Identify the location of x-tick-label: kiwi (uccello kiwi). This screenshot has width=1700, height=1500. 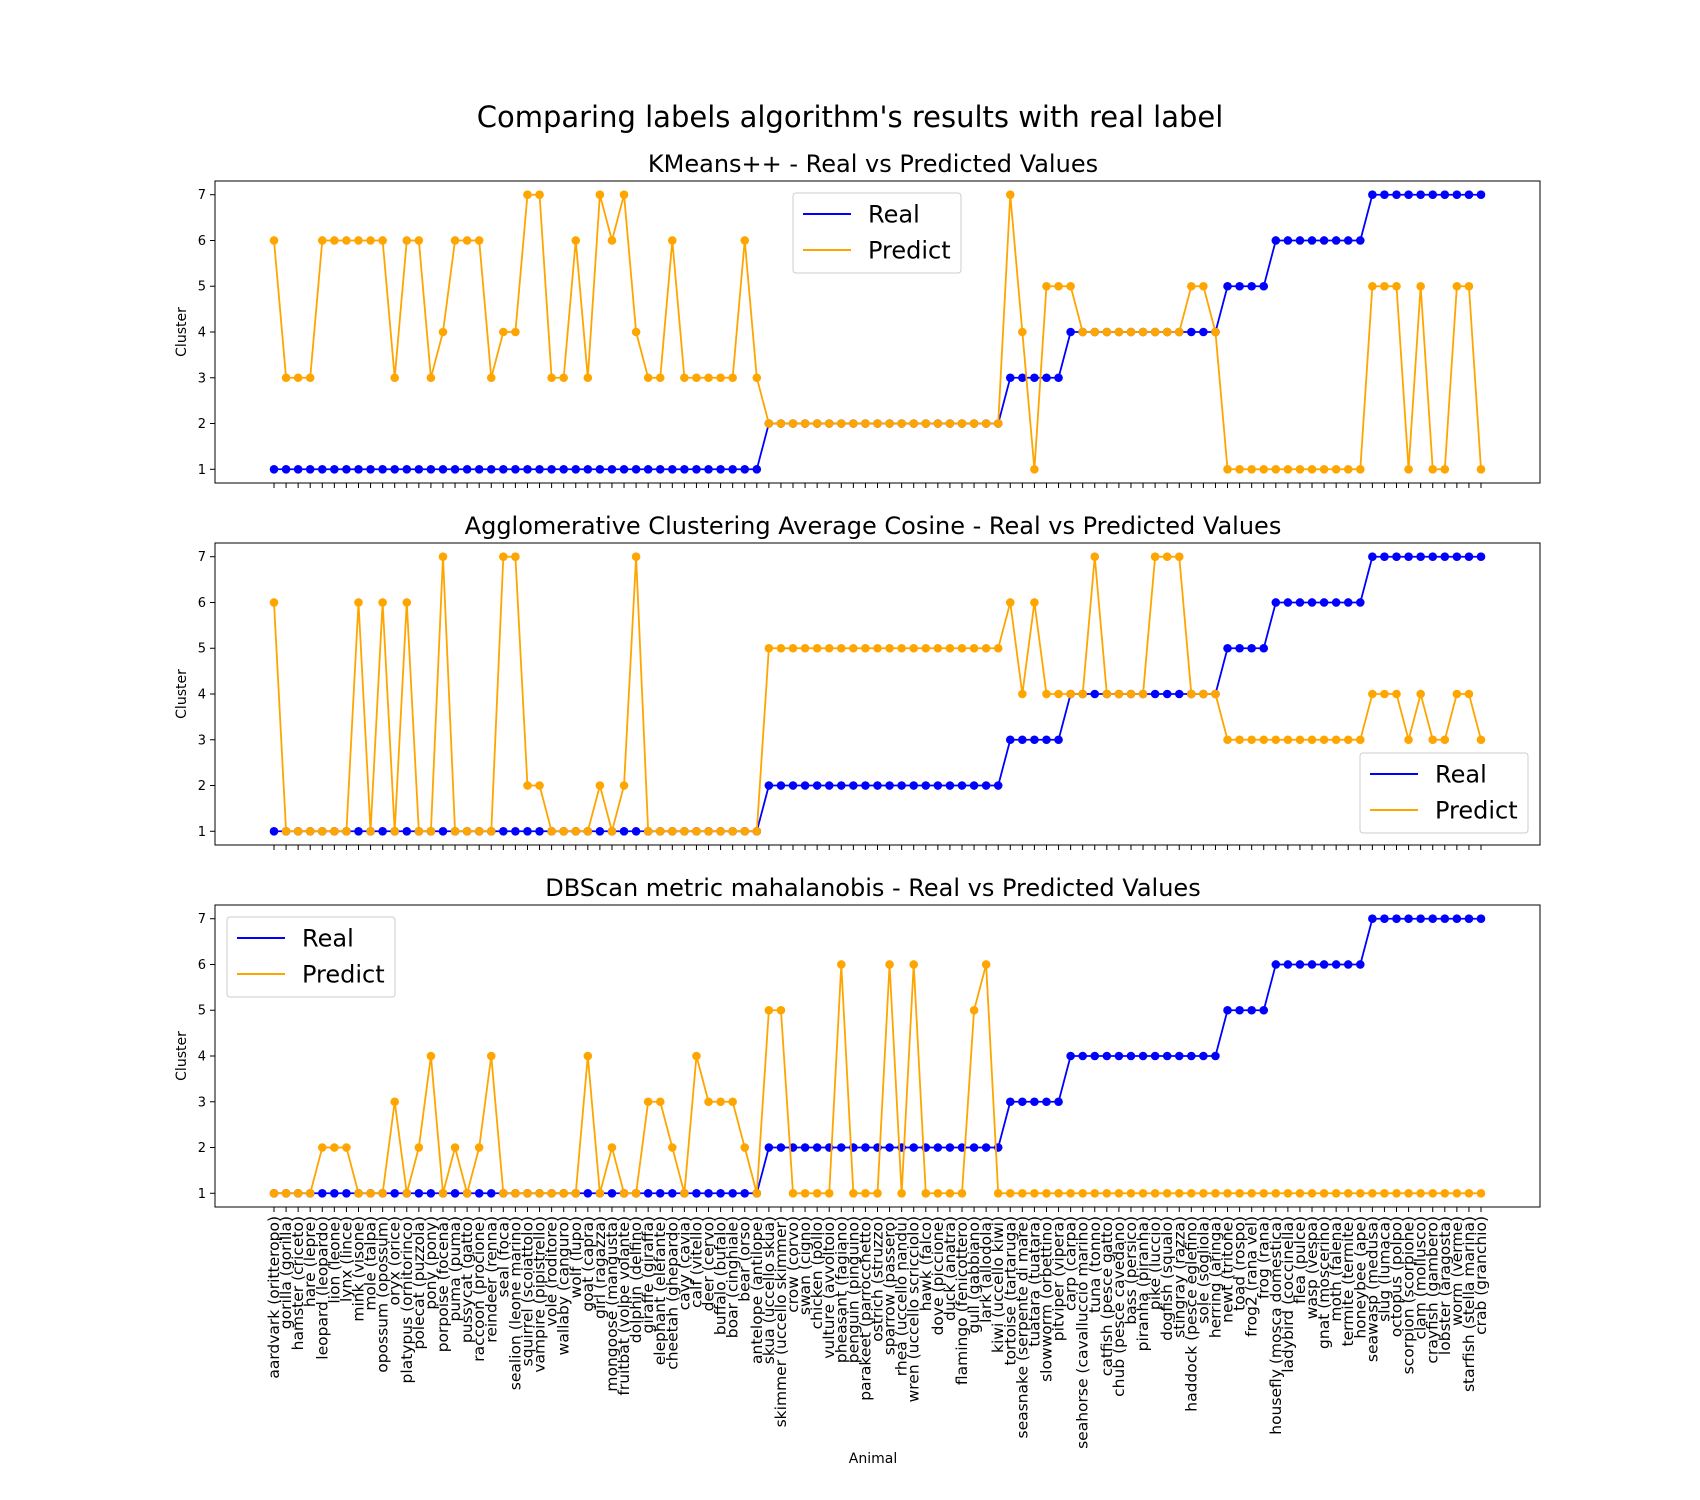
(998, 1284).